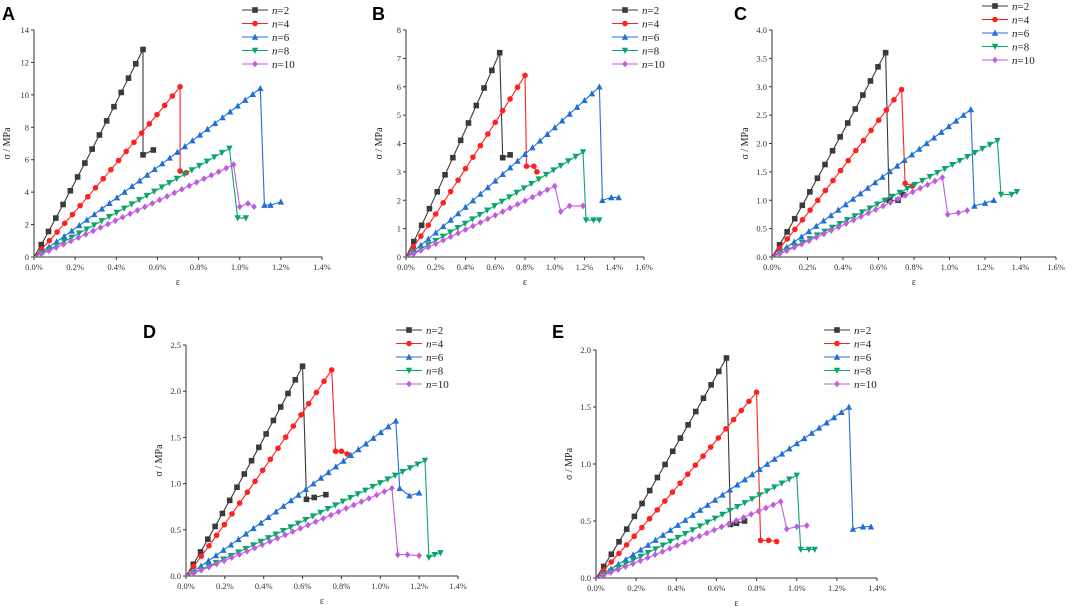 The height and width of the screenshot is (610, 1072). I want to click on x-tick-label: 1.6%, so click(644, 267).